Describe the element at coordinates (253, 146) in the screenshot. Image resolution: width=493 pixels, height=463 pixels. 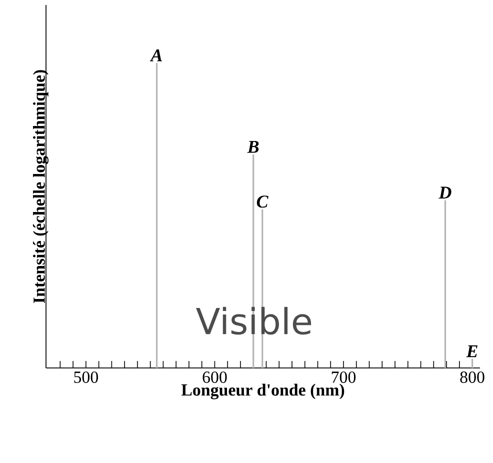
I see `annotation: B` at that location.